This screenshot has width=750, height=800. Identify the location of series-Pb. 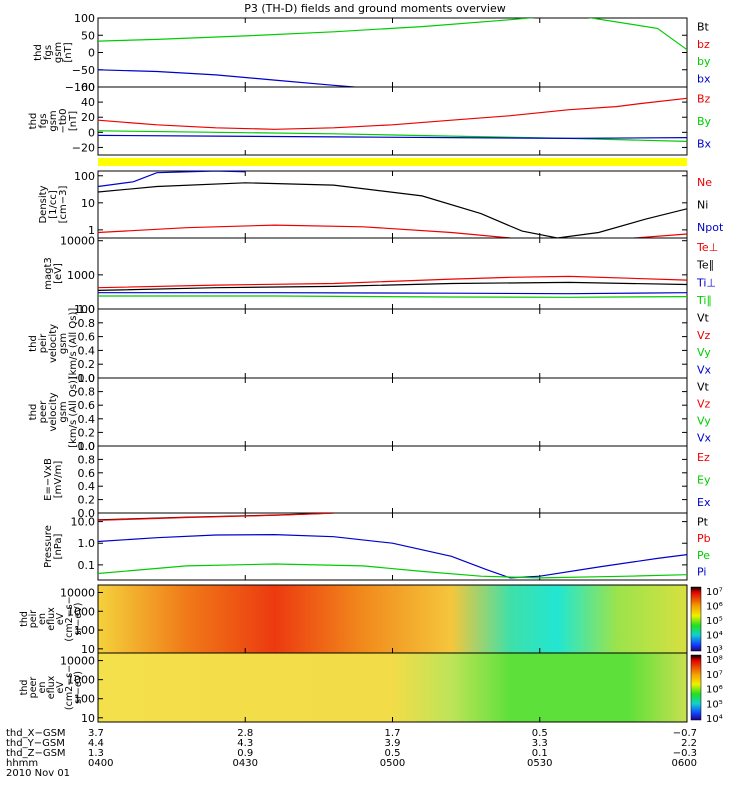
(216, 517).